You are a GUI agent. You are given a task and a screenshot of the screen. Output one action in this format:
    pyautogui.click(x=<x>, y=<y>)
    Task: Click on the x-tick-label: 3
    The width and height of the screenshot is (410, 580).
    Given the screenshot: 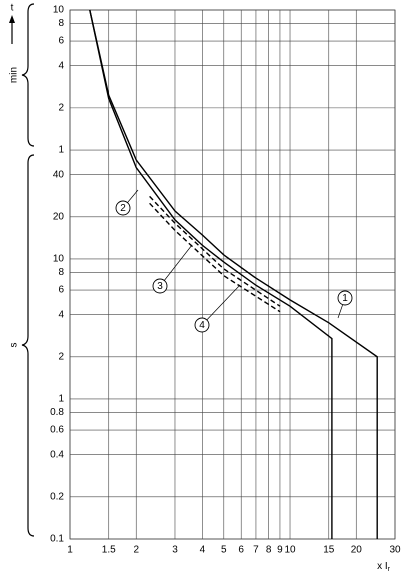 What is the action you would take?
    pyautogui.click(x=175, y=550)
    